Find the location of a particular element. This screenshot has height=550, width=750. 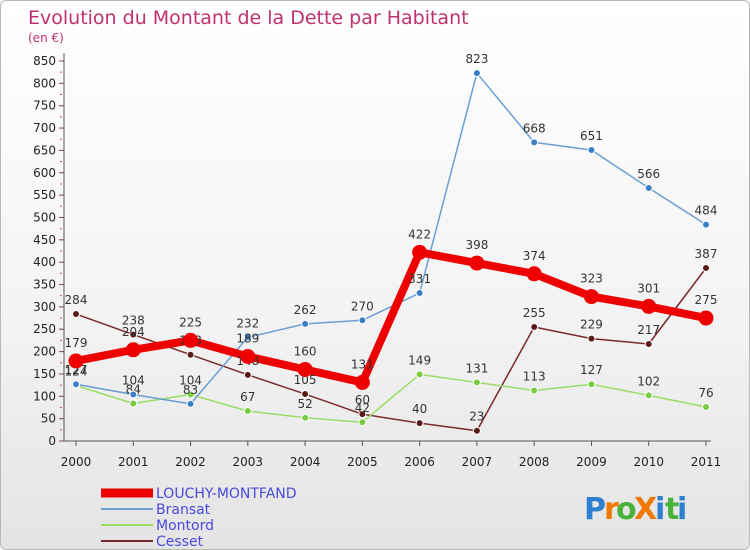

data-label: 84 is located at coordinates (133, 389).